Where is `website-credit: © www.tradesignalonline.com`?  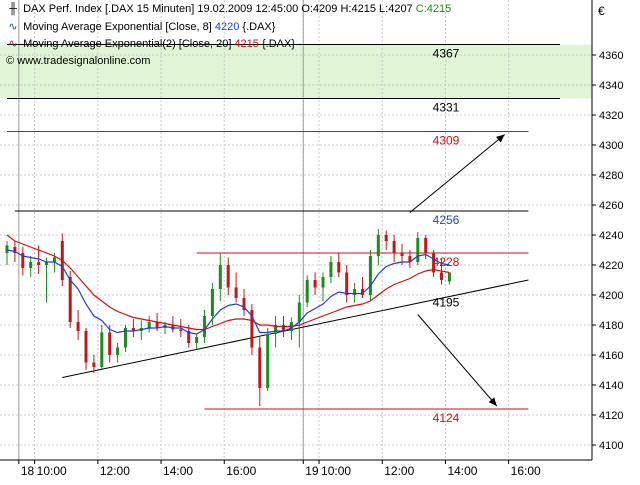 website-credit: © www.tradesignalonline.com is located at coordinates (78, 61).